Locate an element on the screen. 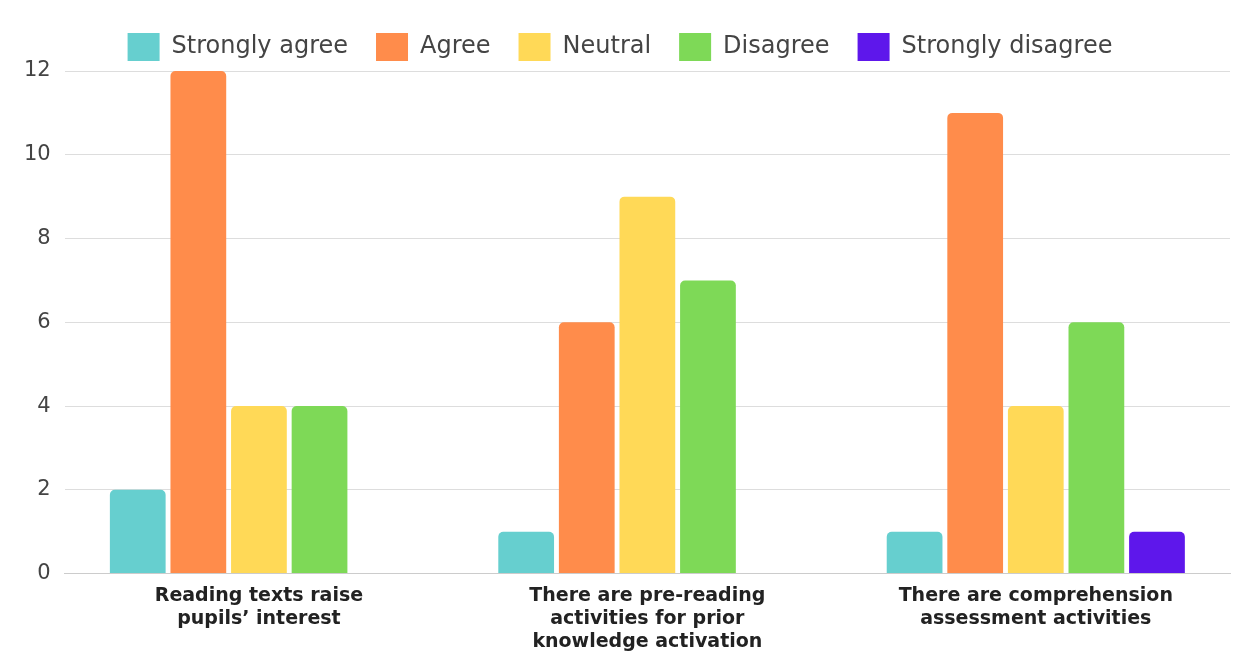 The height and width of the screenshot is (661, 1250). legend-label: Disagree is located at coordinates (776, 45).